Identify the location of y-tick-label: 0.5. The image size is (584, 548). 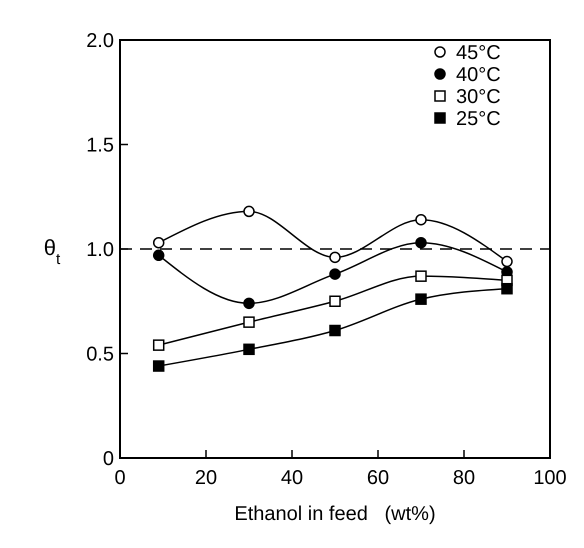
(100, 355).